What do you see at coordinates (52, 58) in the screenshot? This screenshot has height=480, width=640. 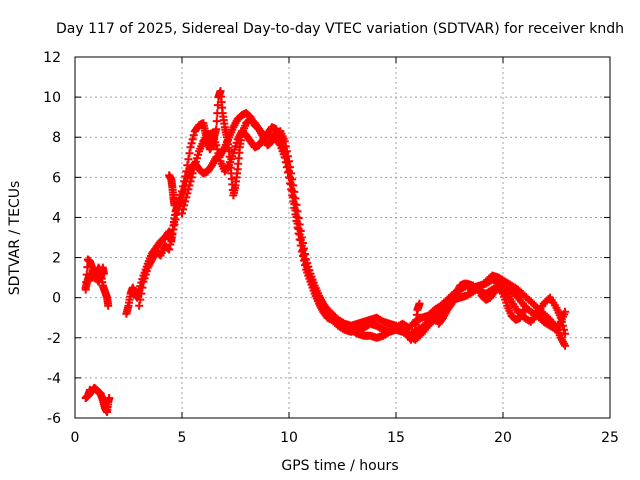 I see `y-tick-label: 12` at bounding box center [52, 58].